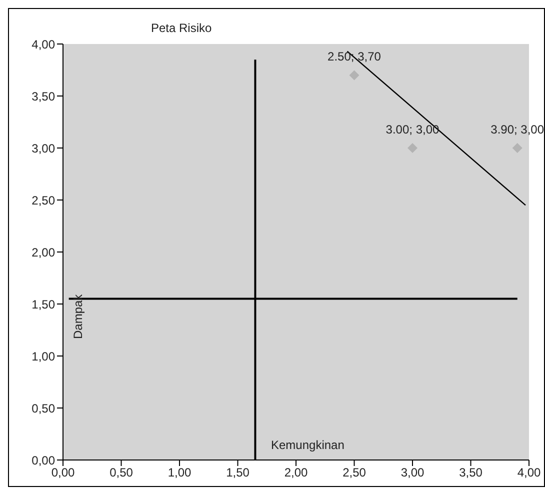 The width and height of the screenshot is (545, 493). I want to click on data-label: 3.90; 3,00, so click(517, 129).